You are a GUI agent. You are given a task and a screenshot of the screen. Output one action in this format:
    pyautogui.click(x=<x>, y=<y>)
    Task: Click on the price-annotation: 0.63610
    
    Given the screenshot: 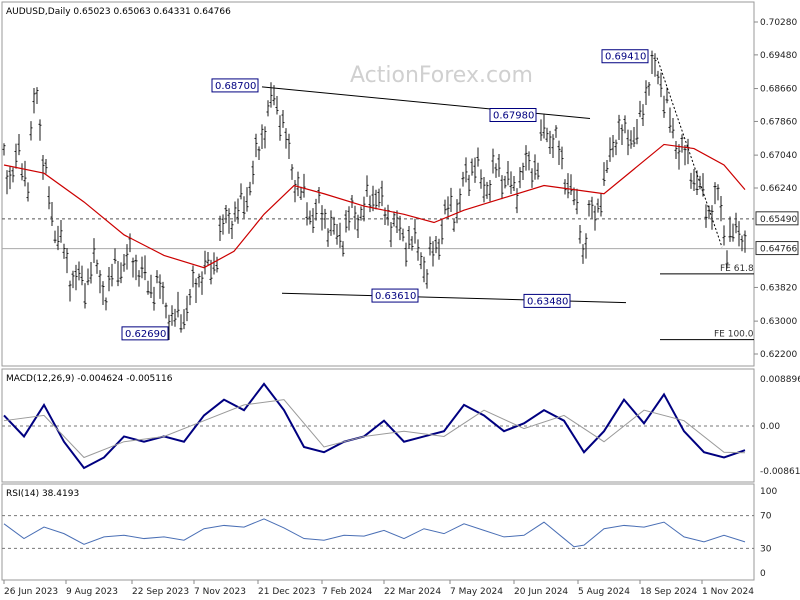 What is the action you would take?
    pyautogui.click(x=395, y=295)
    